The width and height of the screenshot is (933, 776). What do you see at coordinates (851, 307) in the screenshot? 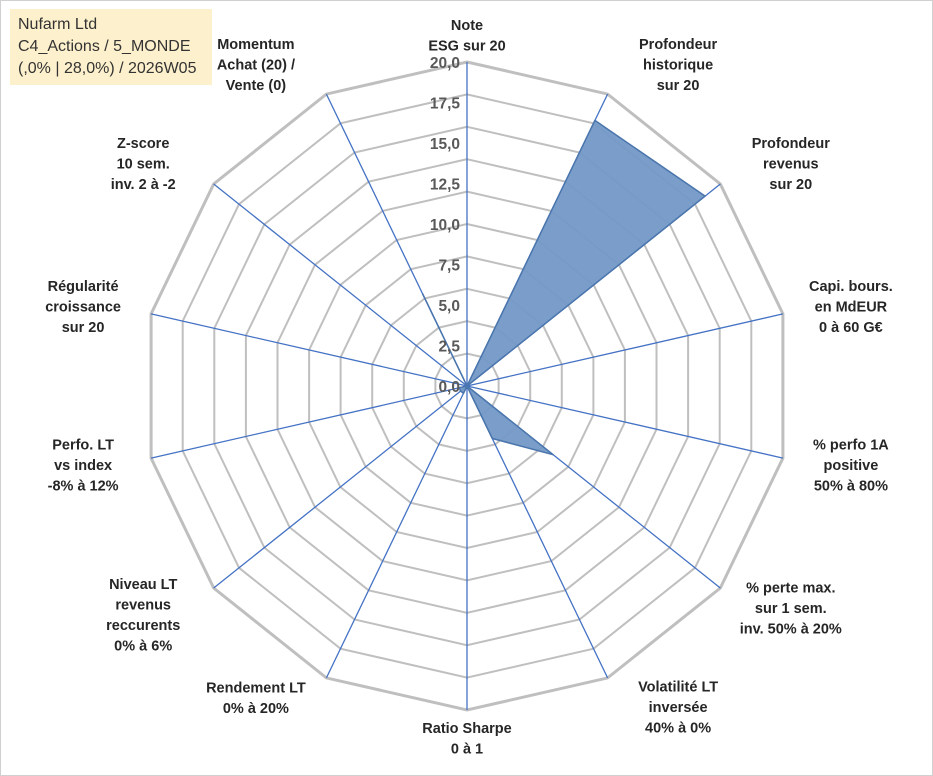
I see `axis-label: Capi. bours. en MdEUR 0 à 60 G€` at bounding box center [851, 307].